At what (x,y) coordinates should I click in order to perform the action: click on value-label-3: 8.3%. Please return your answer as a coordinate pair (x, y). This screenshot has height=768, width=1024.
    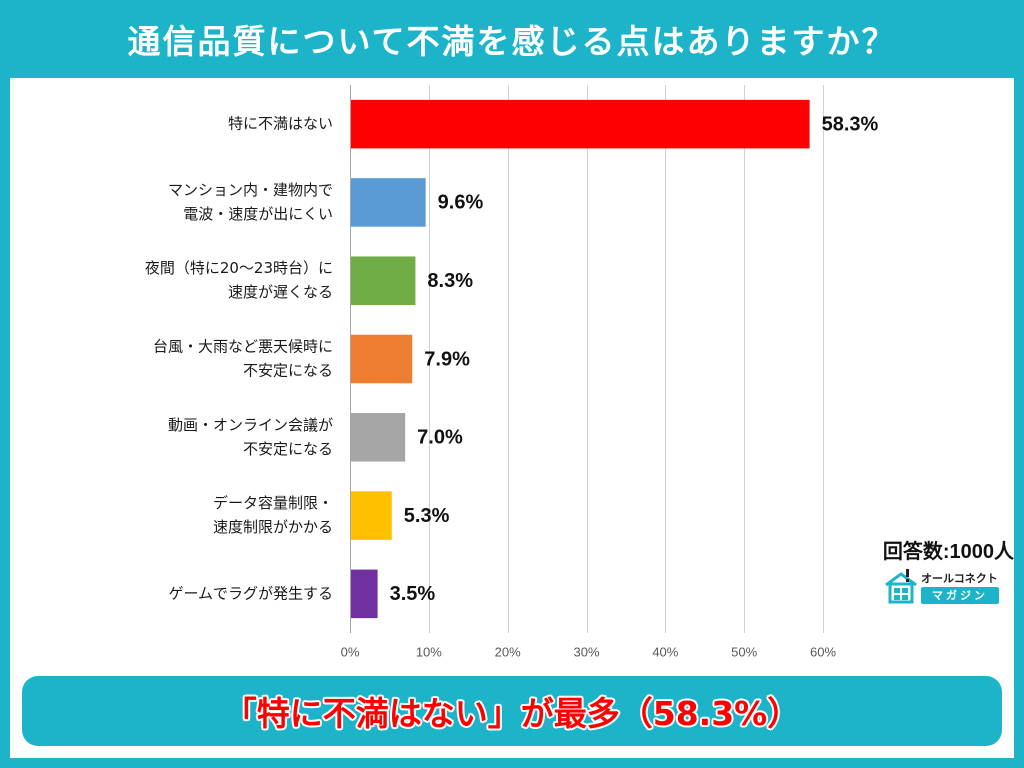
    Looking at the image, I should click on (450, 281).